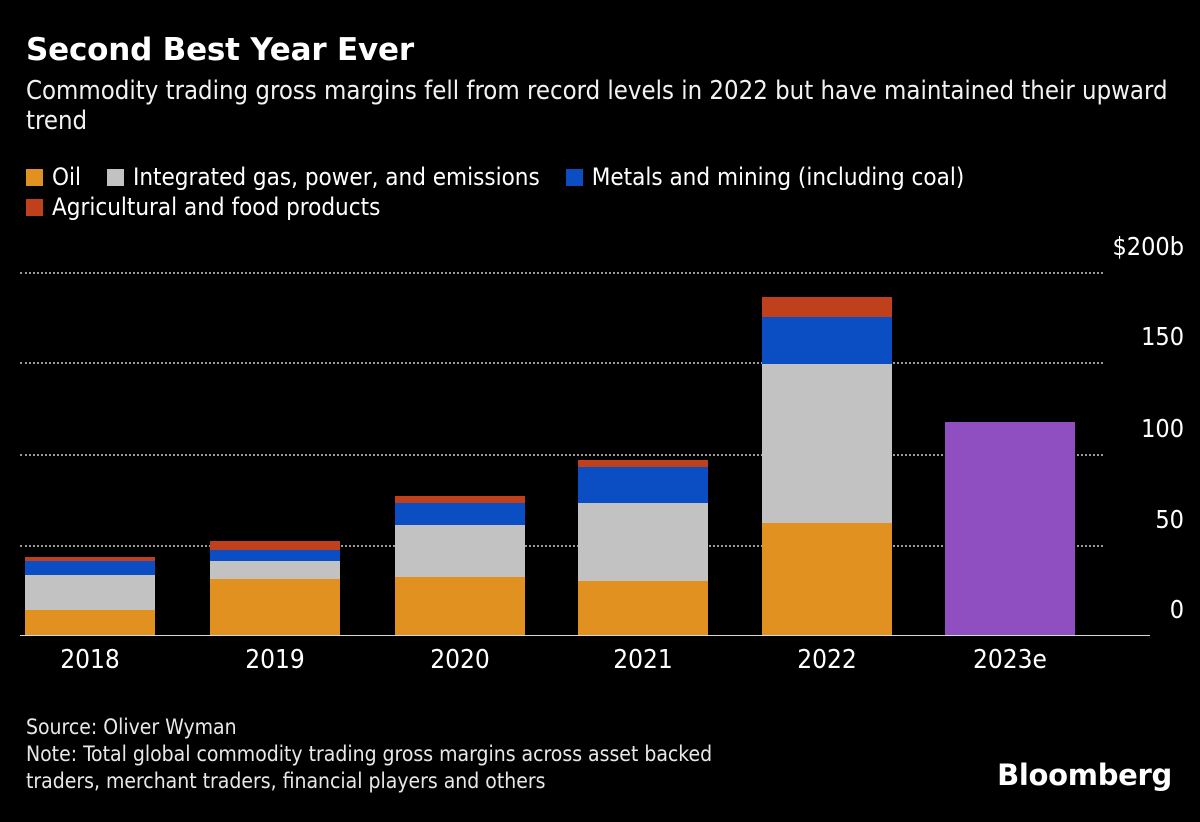 The image size is (1200, 822). What do you see at coordinates (275, 607) in the screenshot?
I see `bar-segment-2019-oil` at bounding box center [275, 607].